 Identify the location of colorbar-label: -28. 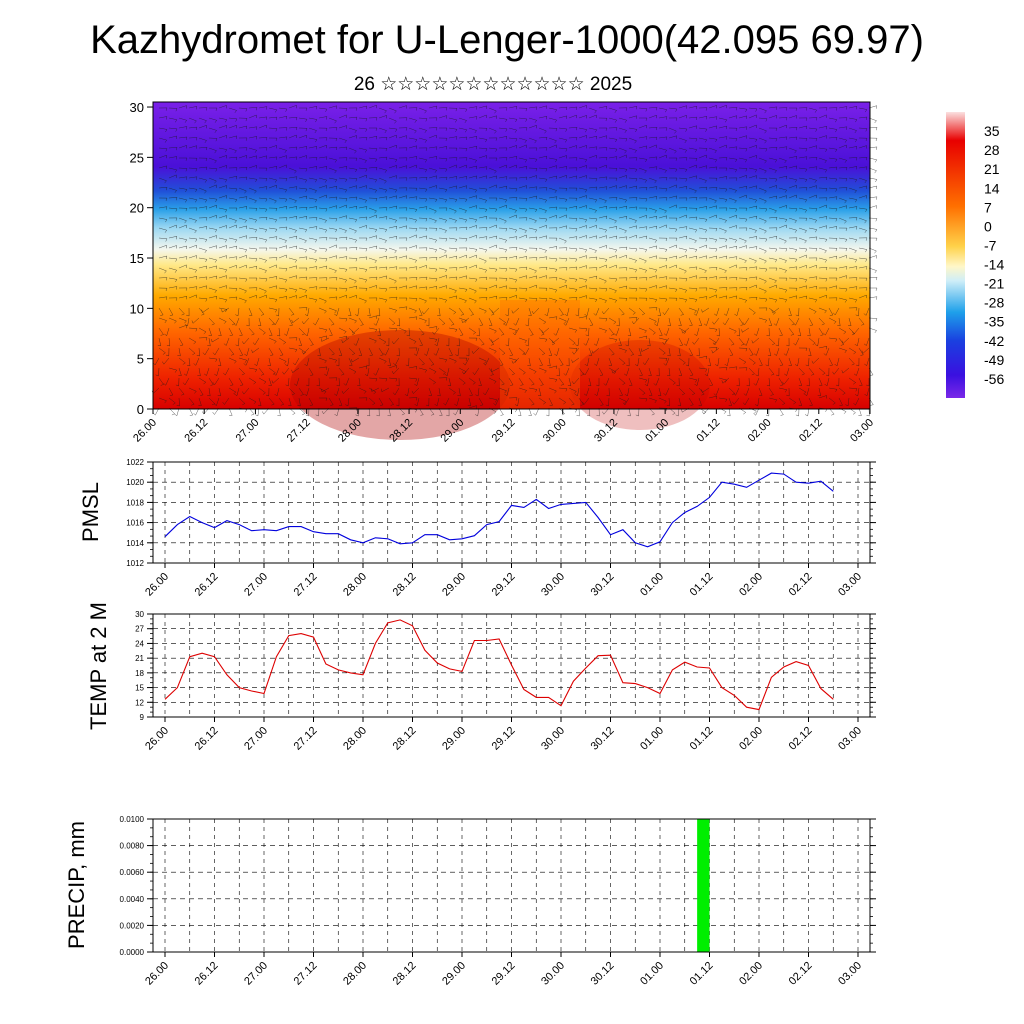
(994, 303).